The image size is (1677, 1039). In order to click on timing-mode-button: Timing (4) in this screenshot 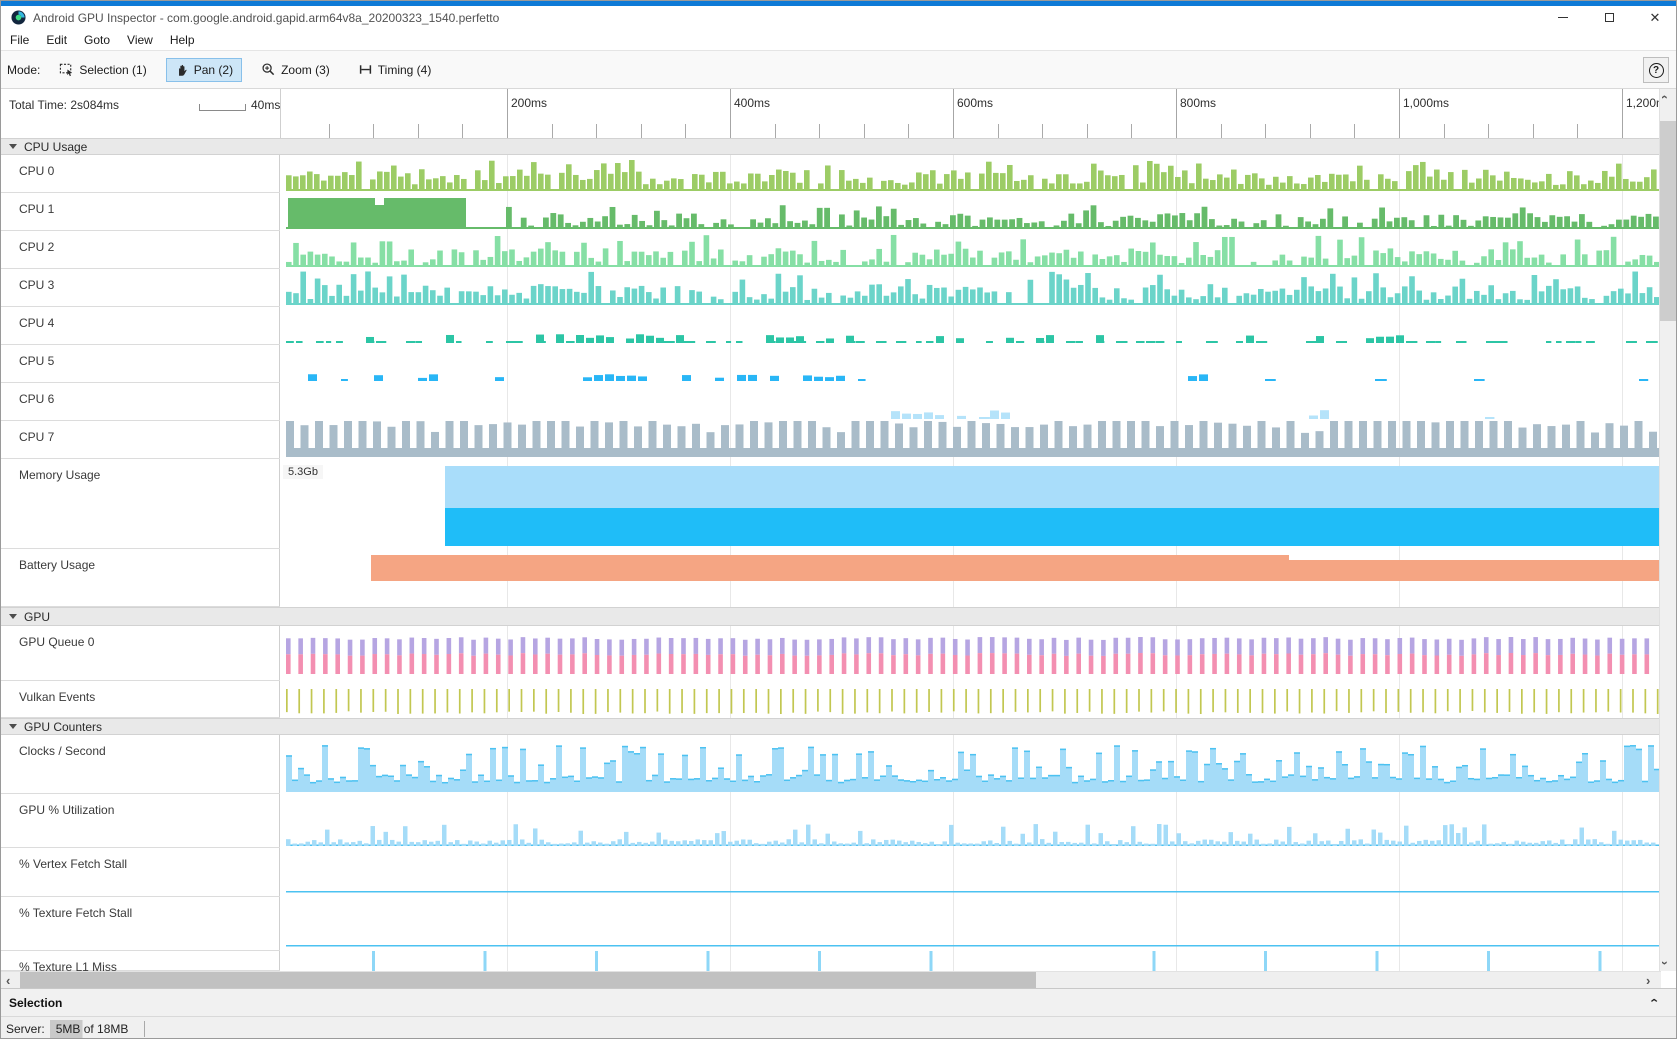, I will do `click(395, 69)`.